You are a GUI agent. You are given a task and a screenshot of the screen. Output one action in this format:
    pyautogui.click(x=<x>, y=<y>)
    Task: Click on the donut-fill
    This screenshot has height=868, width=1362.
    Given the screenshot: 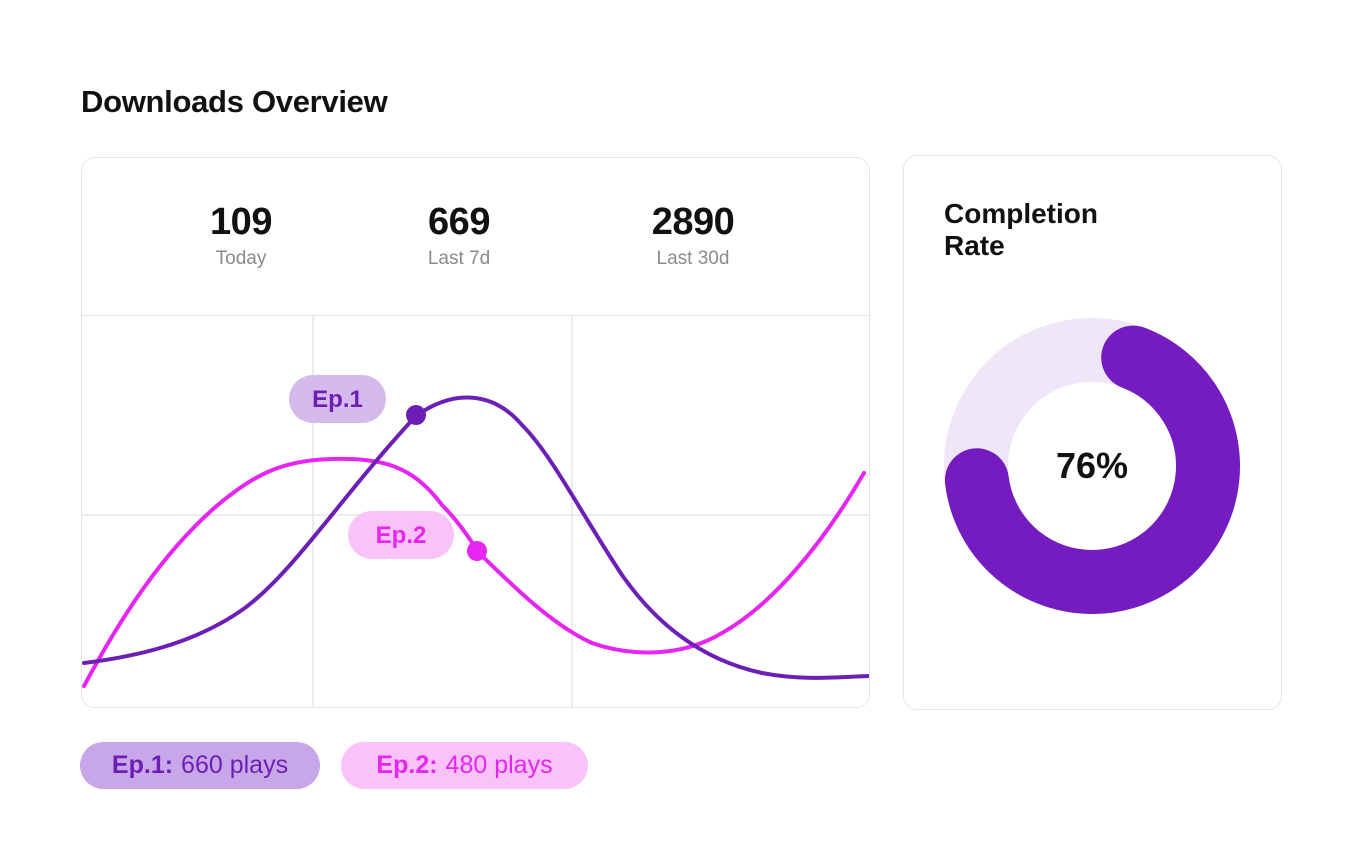 What is the action you would take?
    pyautogui.click(x=1092, y=466)
    